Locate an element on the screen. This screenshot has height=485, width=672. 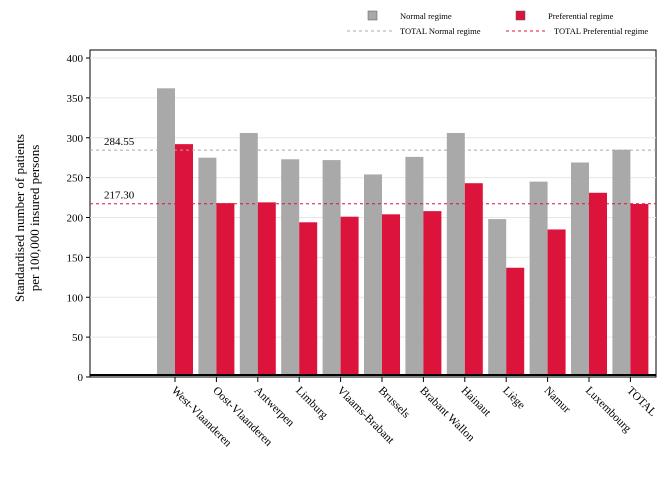
y-tick-label: 200 is located at coordinates (75, 219).